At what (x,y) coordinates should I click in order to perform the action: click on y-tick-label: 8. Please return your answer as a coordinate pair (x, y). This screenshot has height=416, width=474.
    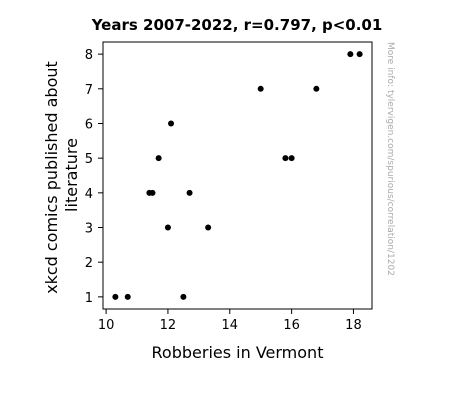
    Looking at the image, I should click on (89, 55).